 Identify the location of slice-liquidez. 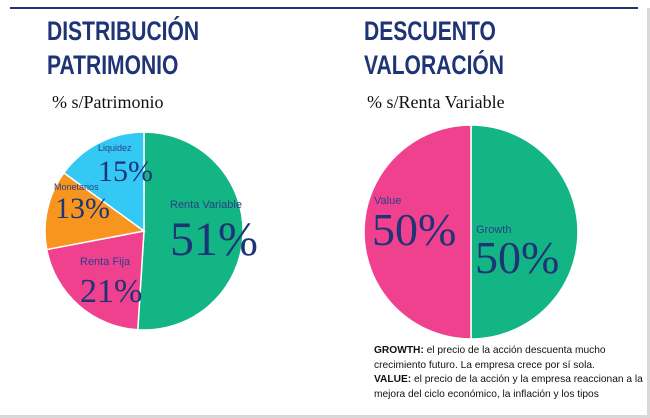
(103, 182).